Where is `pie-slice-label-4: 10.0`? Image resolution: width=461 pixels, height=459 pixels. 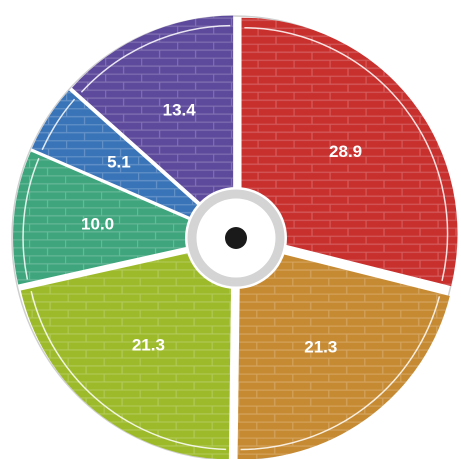
pie-slice-label-4: 10.0 is located at coordinates (97, 223).